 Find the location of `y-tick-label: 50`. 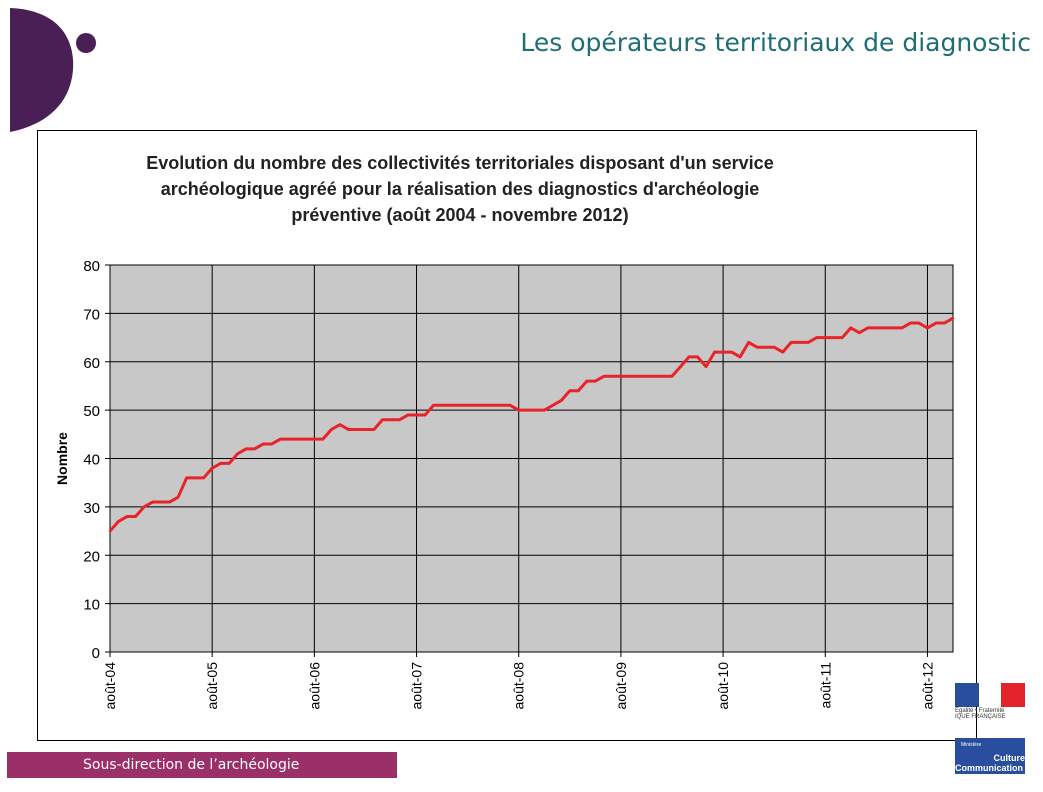

y-tick-label: 50 is located at coordinates (91, 411).